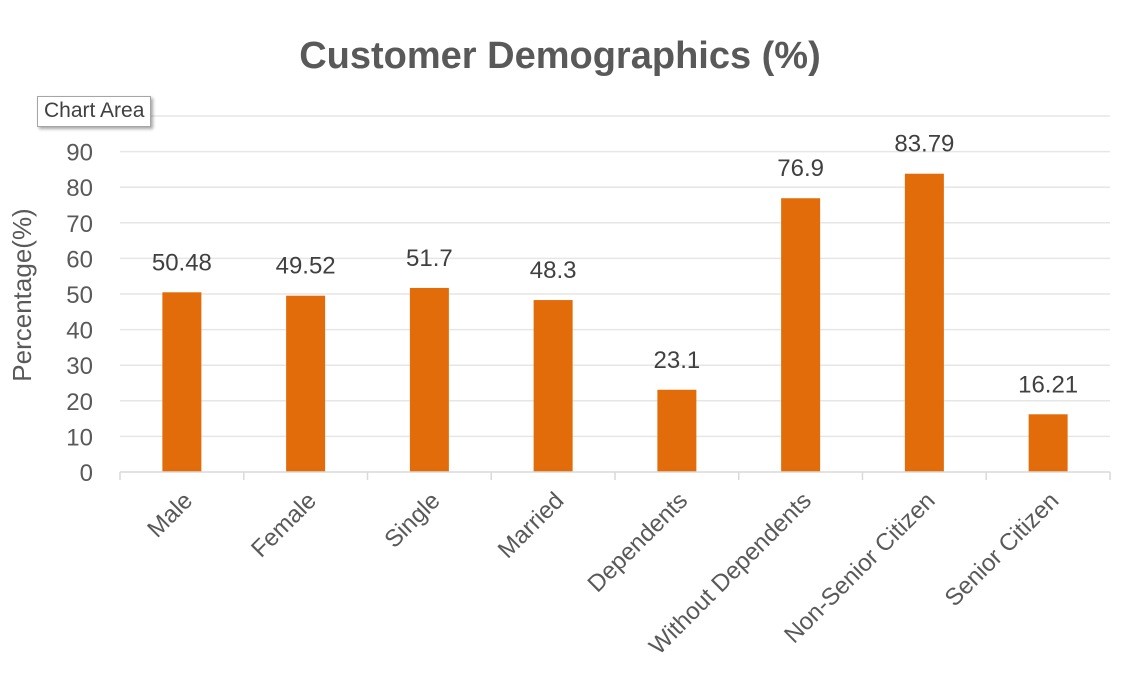 This screenshot has height=692, width=1139. Describe the element at coordinates (531, 525) in the screenshot. I see `x-category-label: Married` at that location.